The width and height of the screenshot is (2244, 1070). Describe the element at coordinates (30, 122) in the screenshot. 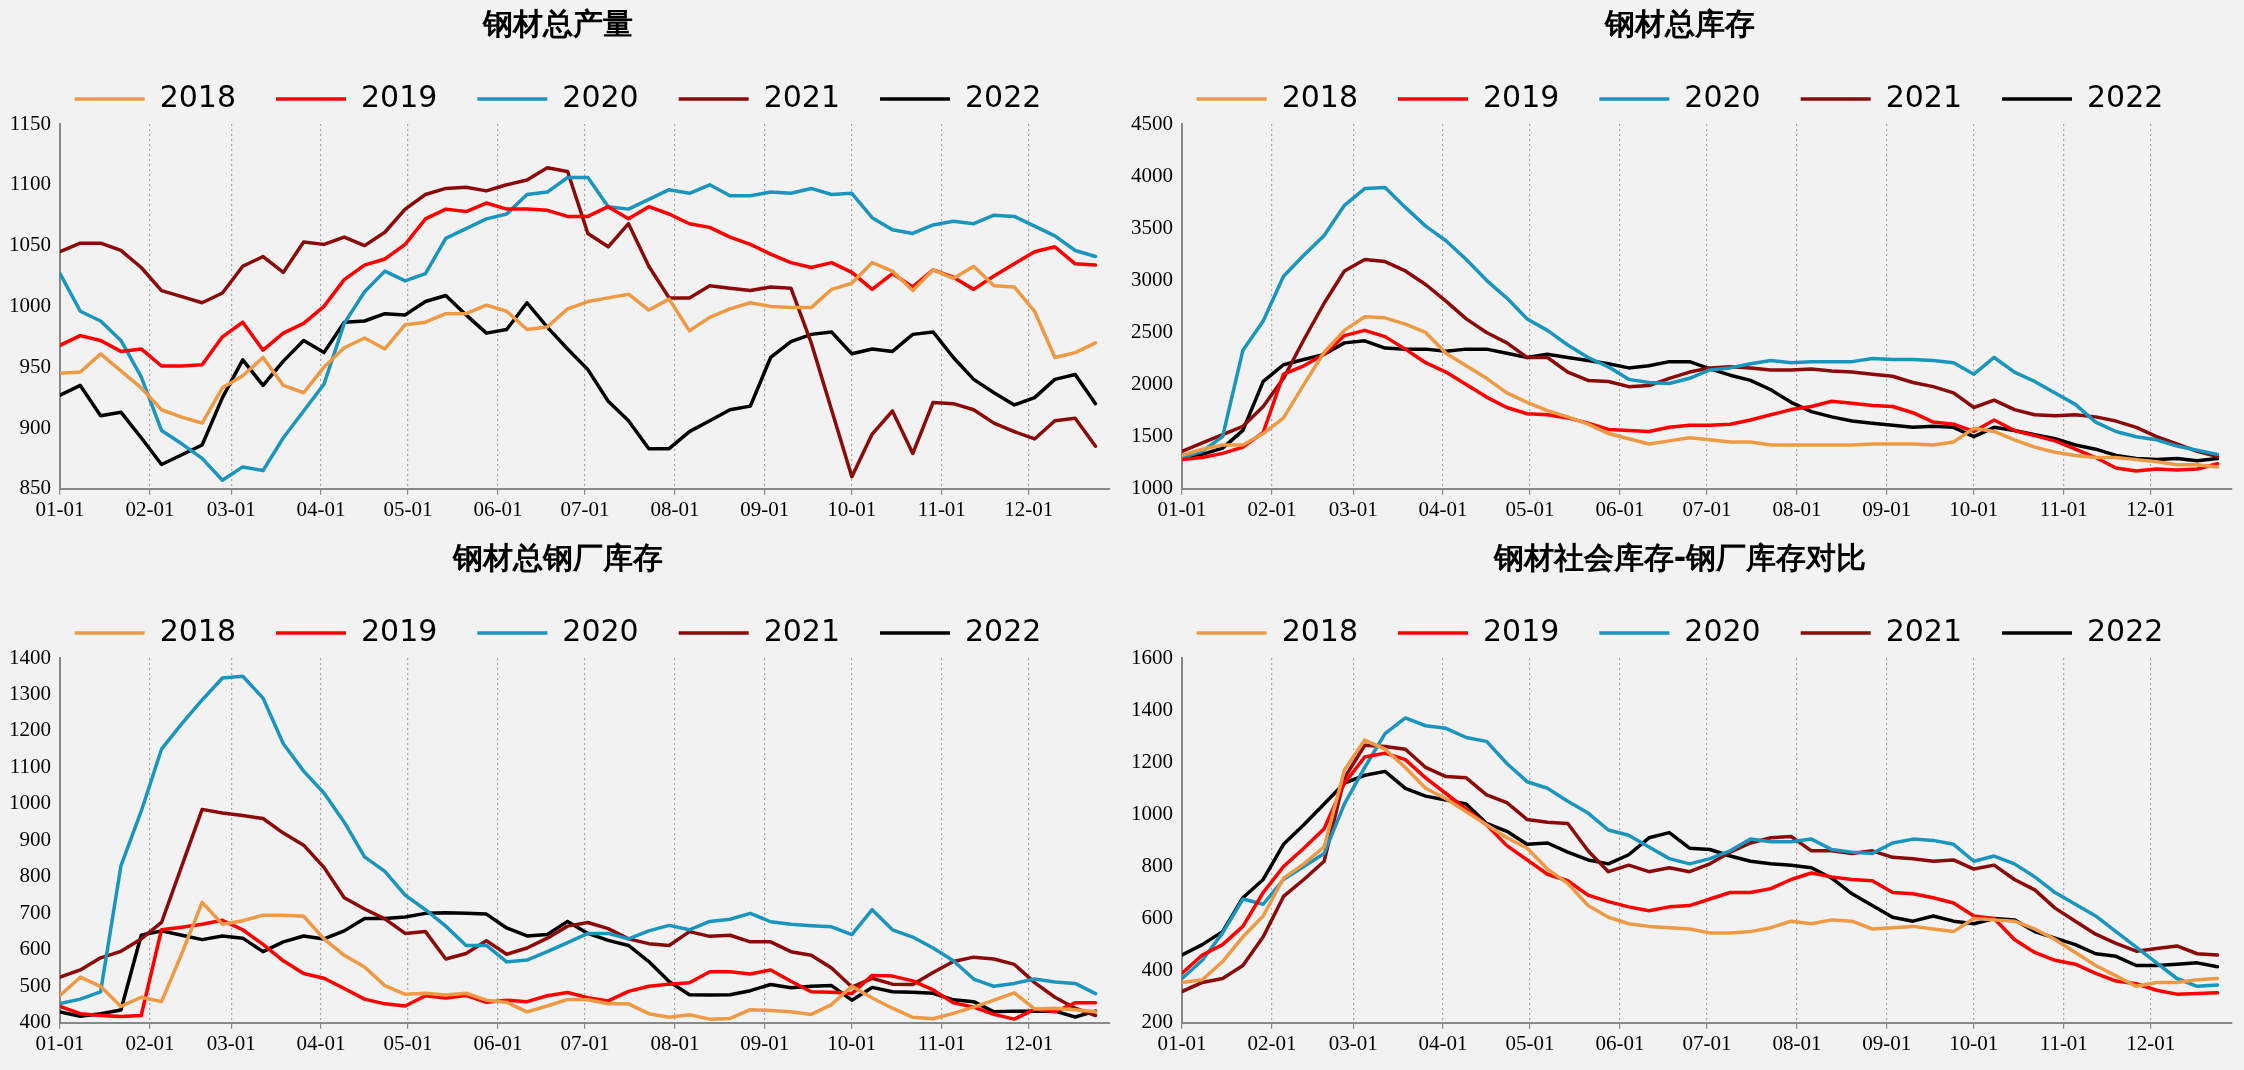

I see `y-tick-label: 1150` at that location.